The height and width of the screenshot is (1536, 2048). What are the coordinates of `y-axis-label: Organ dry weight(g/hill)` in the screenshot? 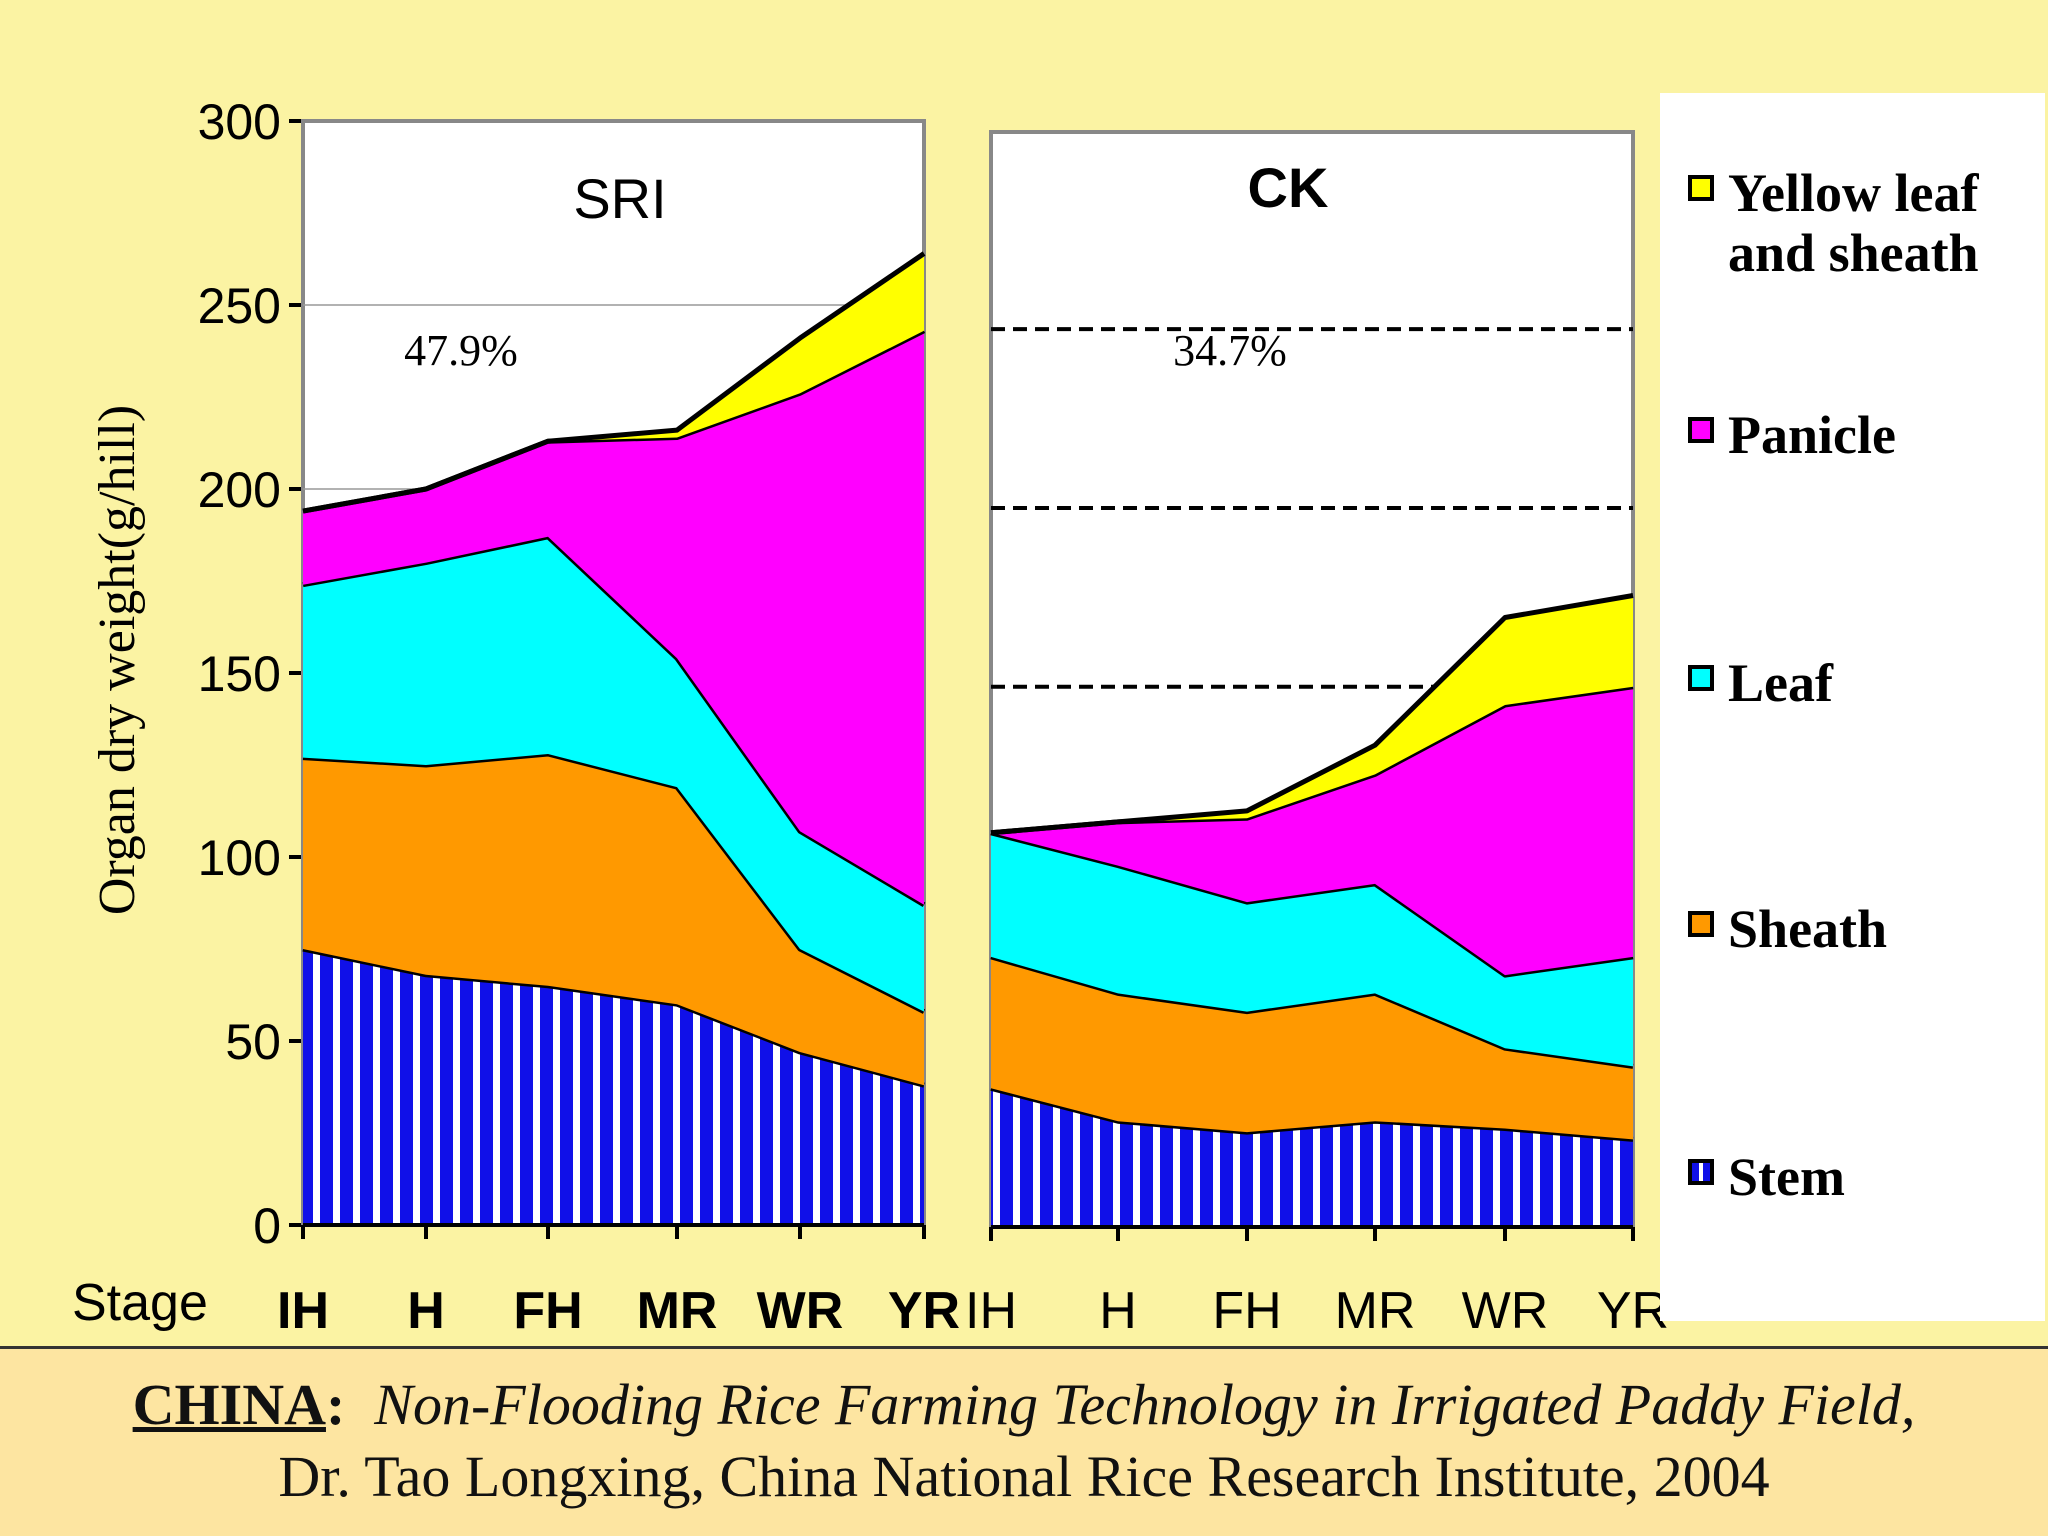 It's located at (117, 660).